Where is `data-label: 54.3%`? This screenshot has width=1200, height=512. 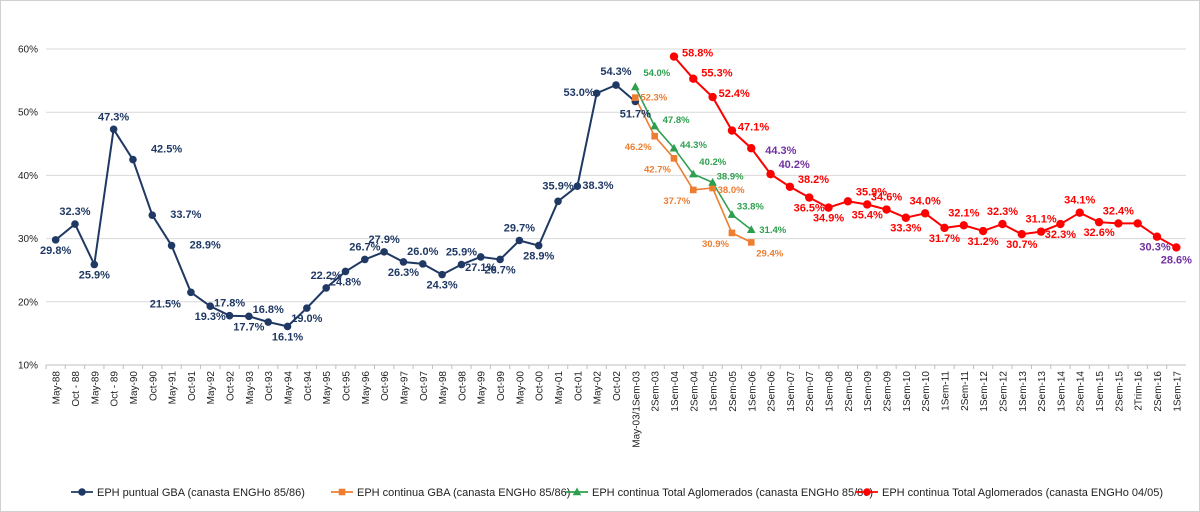 data-label: 54.3% is located at coordinates (615, 72).